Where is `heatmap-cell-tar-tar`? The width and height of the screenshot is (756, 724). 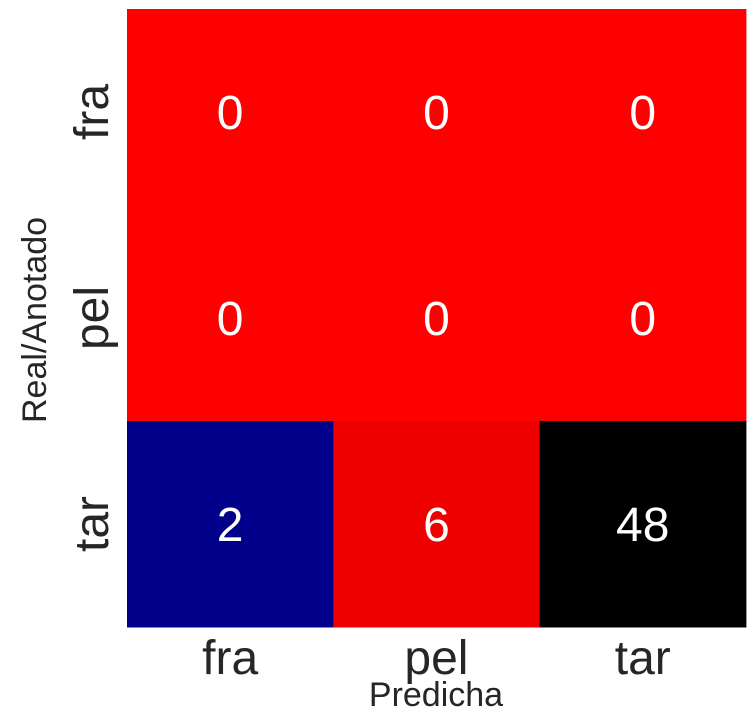 heatmap-cell-tar-tar is located at coordinates (643, 524).